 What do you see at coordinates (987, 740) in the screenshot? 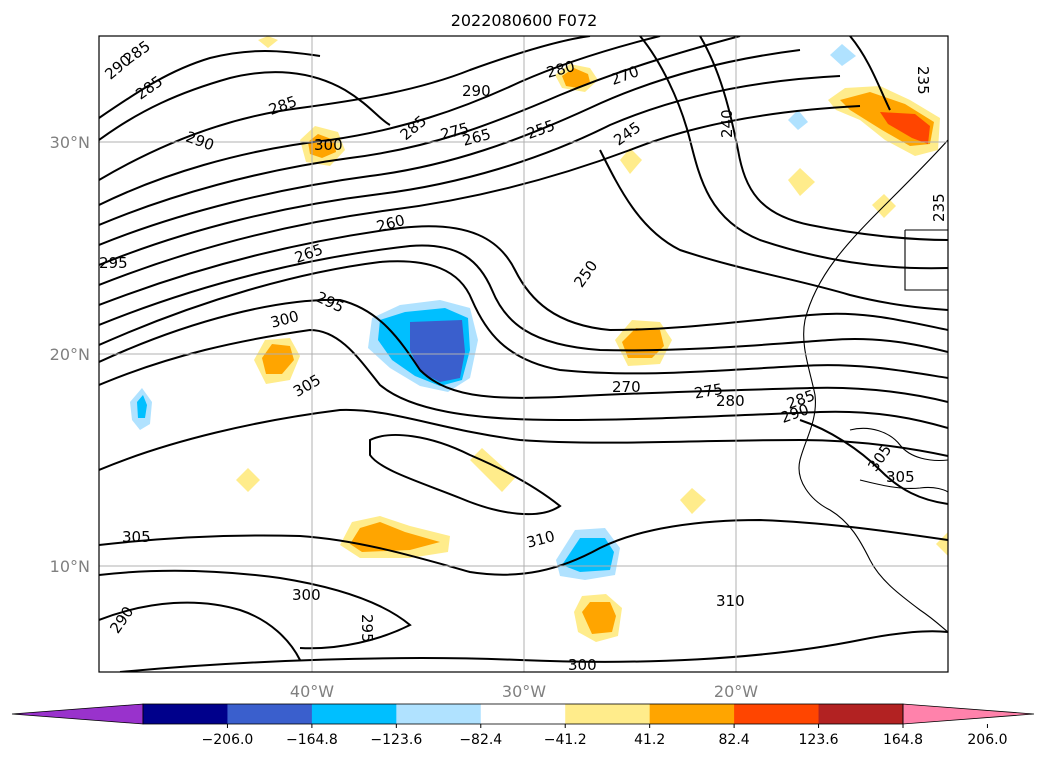
I see `colorbar-tick-label: 206.0` at bounding box center [987, 740].